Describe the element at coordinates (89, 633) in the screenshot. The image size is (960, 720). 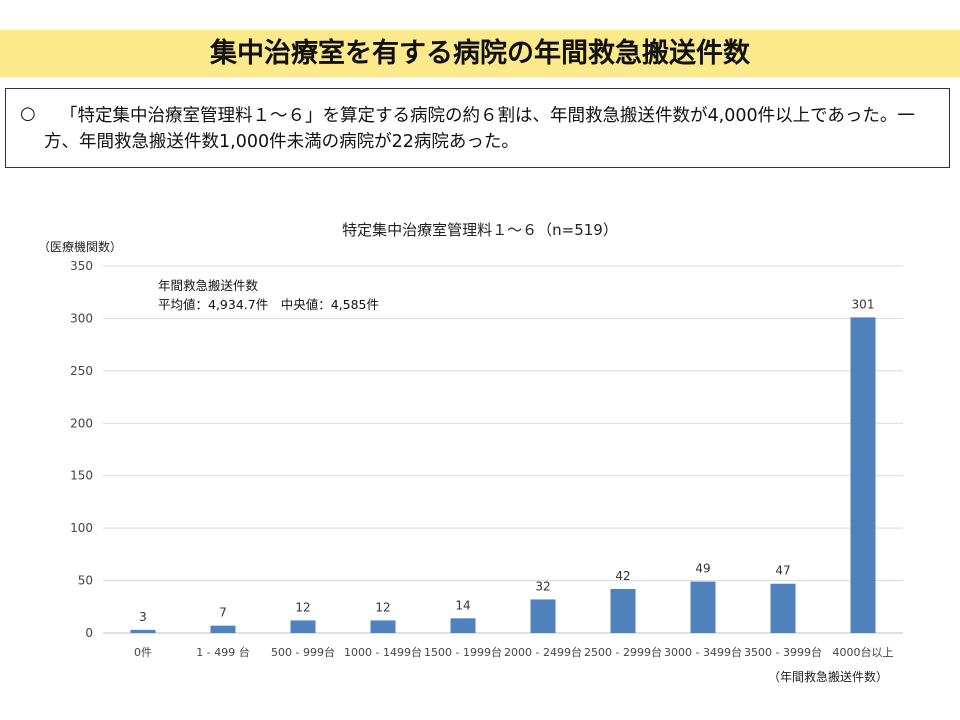
I see `y-tick-label: 0` at that location.